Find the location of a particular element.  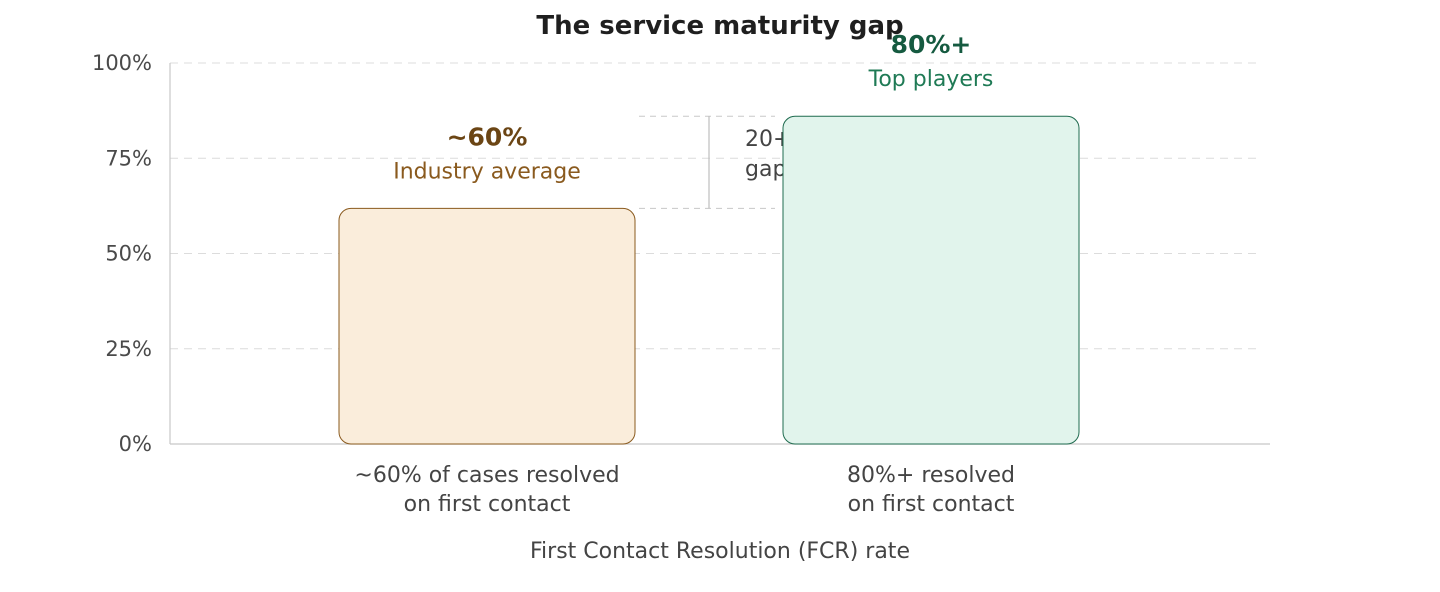

y-tick-label: 0% is located at coordinates (135, 444).